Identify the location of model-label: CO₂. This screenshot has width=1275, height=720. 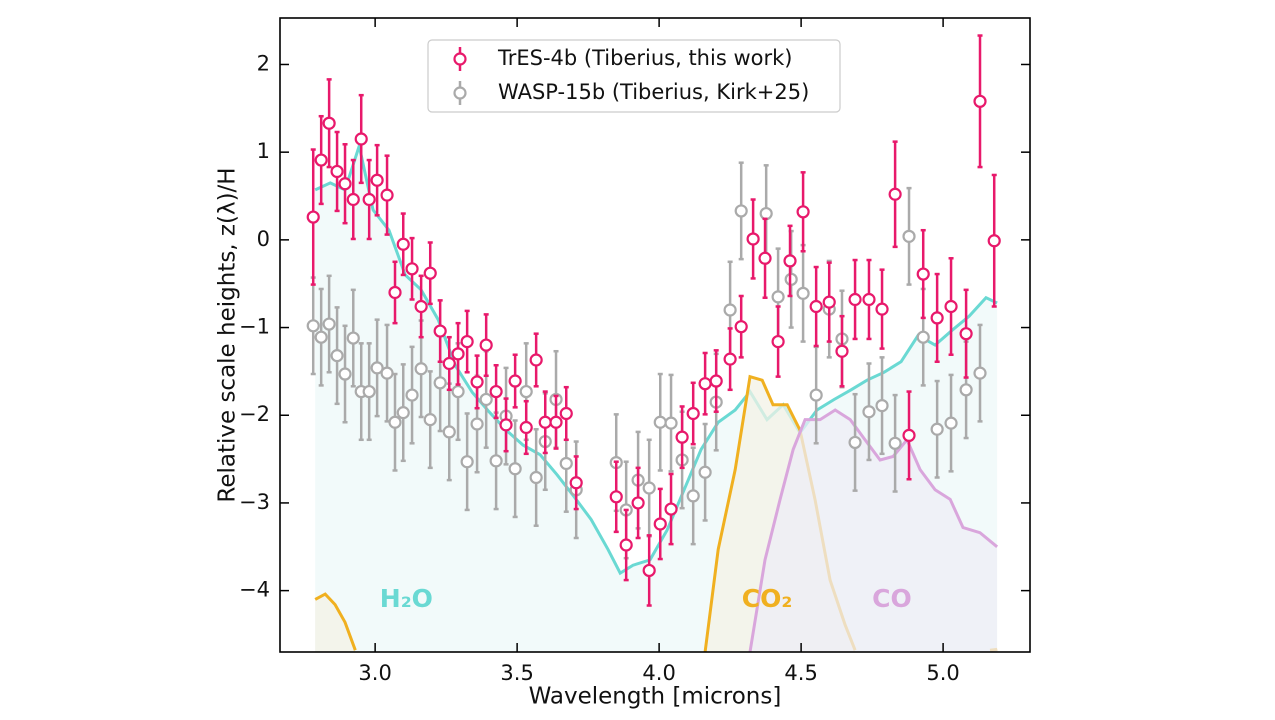
(767, 598).